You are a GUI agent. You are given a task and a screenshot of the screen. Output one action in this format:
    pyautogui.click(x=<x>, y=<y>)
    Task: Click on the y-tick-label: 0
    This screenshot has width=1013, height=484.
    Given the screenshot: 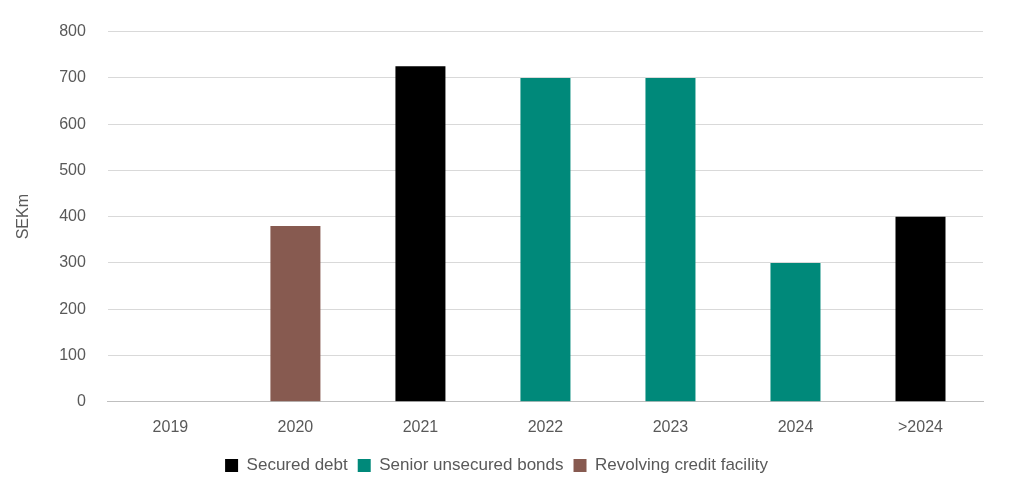 What is the action you would take?
    pyautogui.click(x=81, y=401)
    